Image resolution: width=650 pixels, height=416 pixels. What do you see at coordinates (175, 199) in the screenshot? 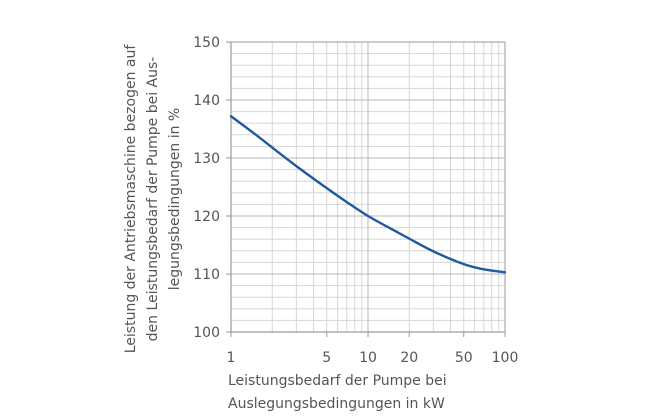
I see `y-axis-label-line: legungsbedingungen in %` at bounding box center [175, 199].